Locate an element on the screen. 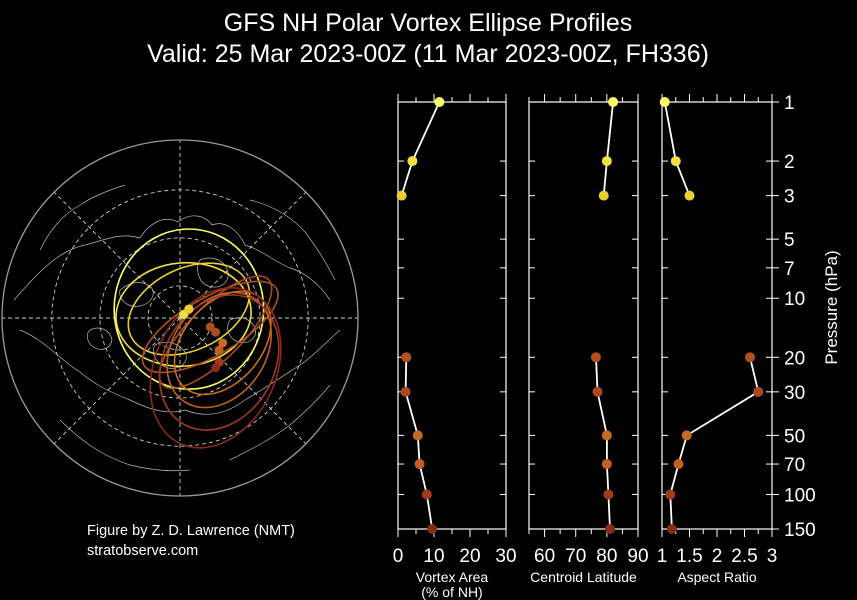  x-axis-label: Aspect Ratio is located at coordinates (717, 577).